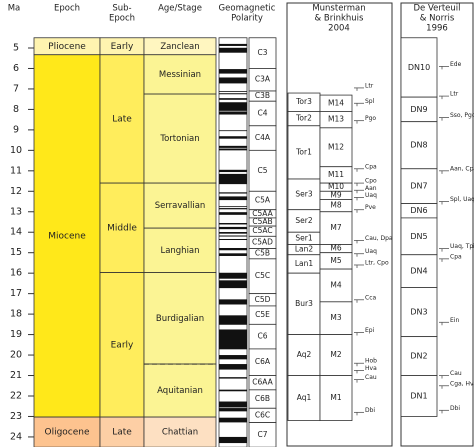 The image size is (474, 447). What do you see at coordinates (462, 168) in the screenshot?
I see `event-label: Aan, Cpa` at bounding box center [462, 168].